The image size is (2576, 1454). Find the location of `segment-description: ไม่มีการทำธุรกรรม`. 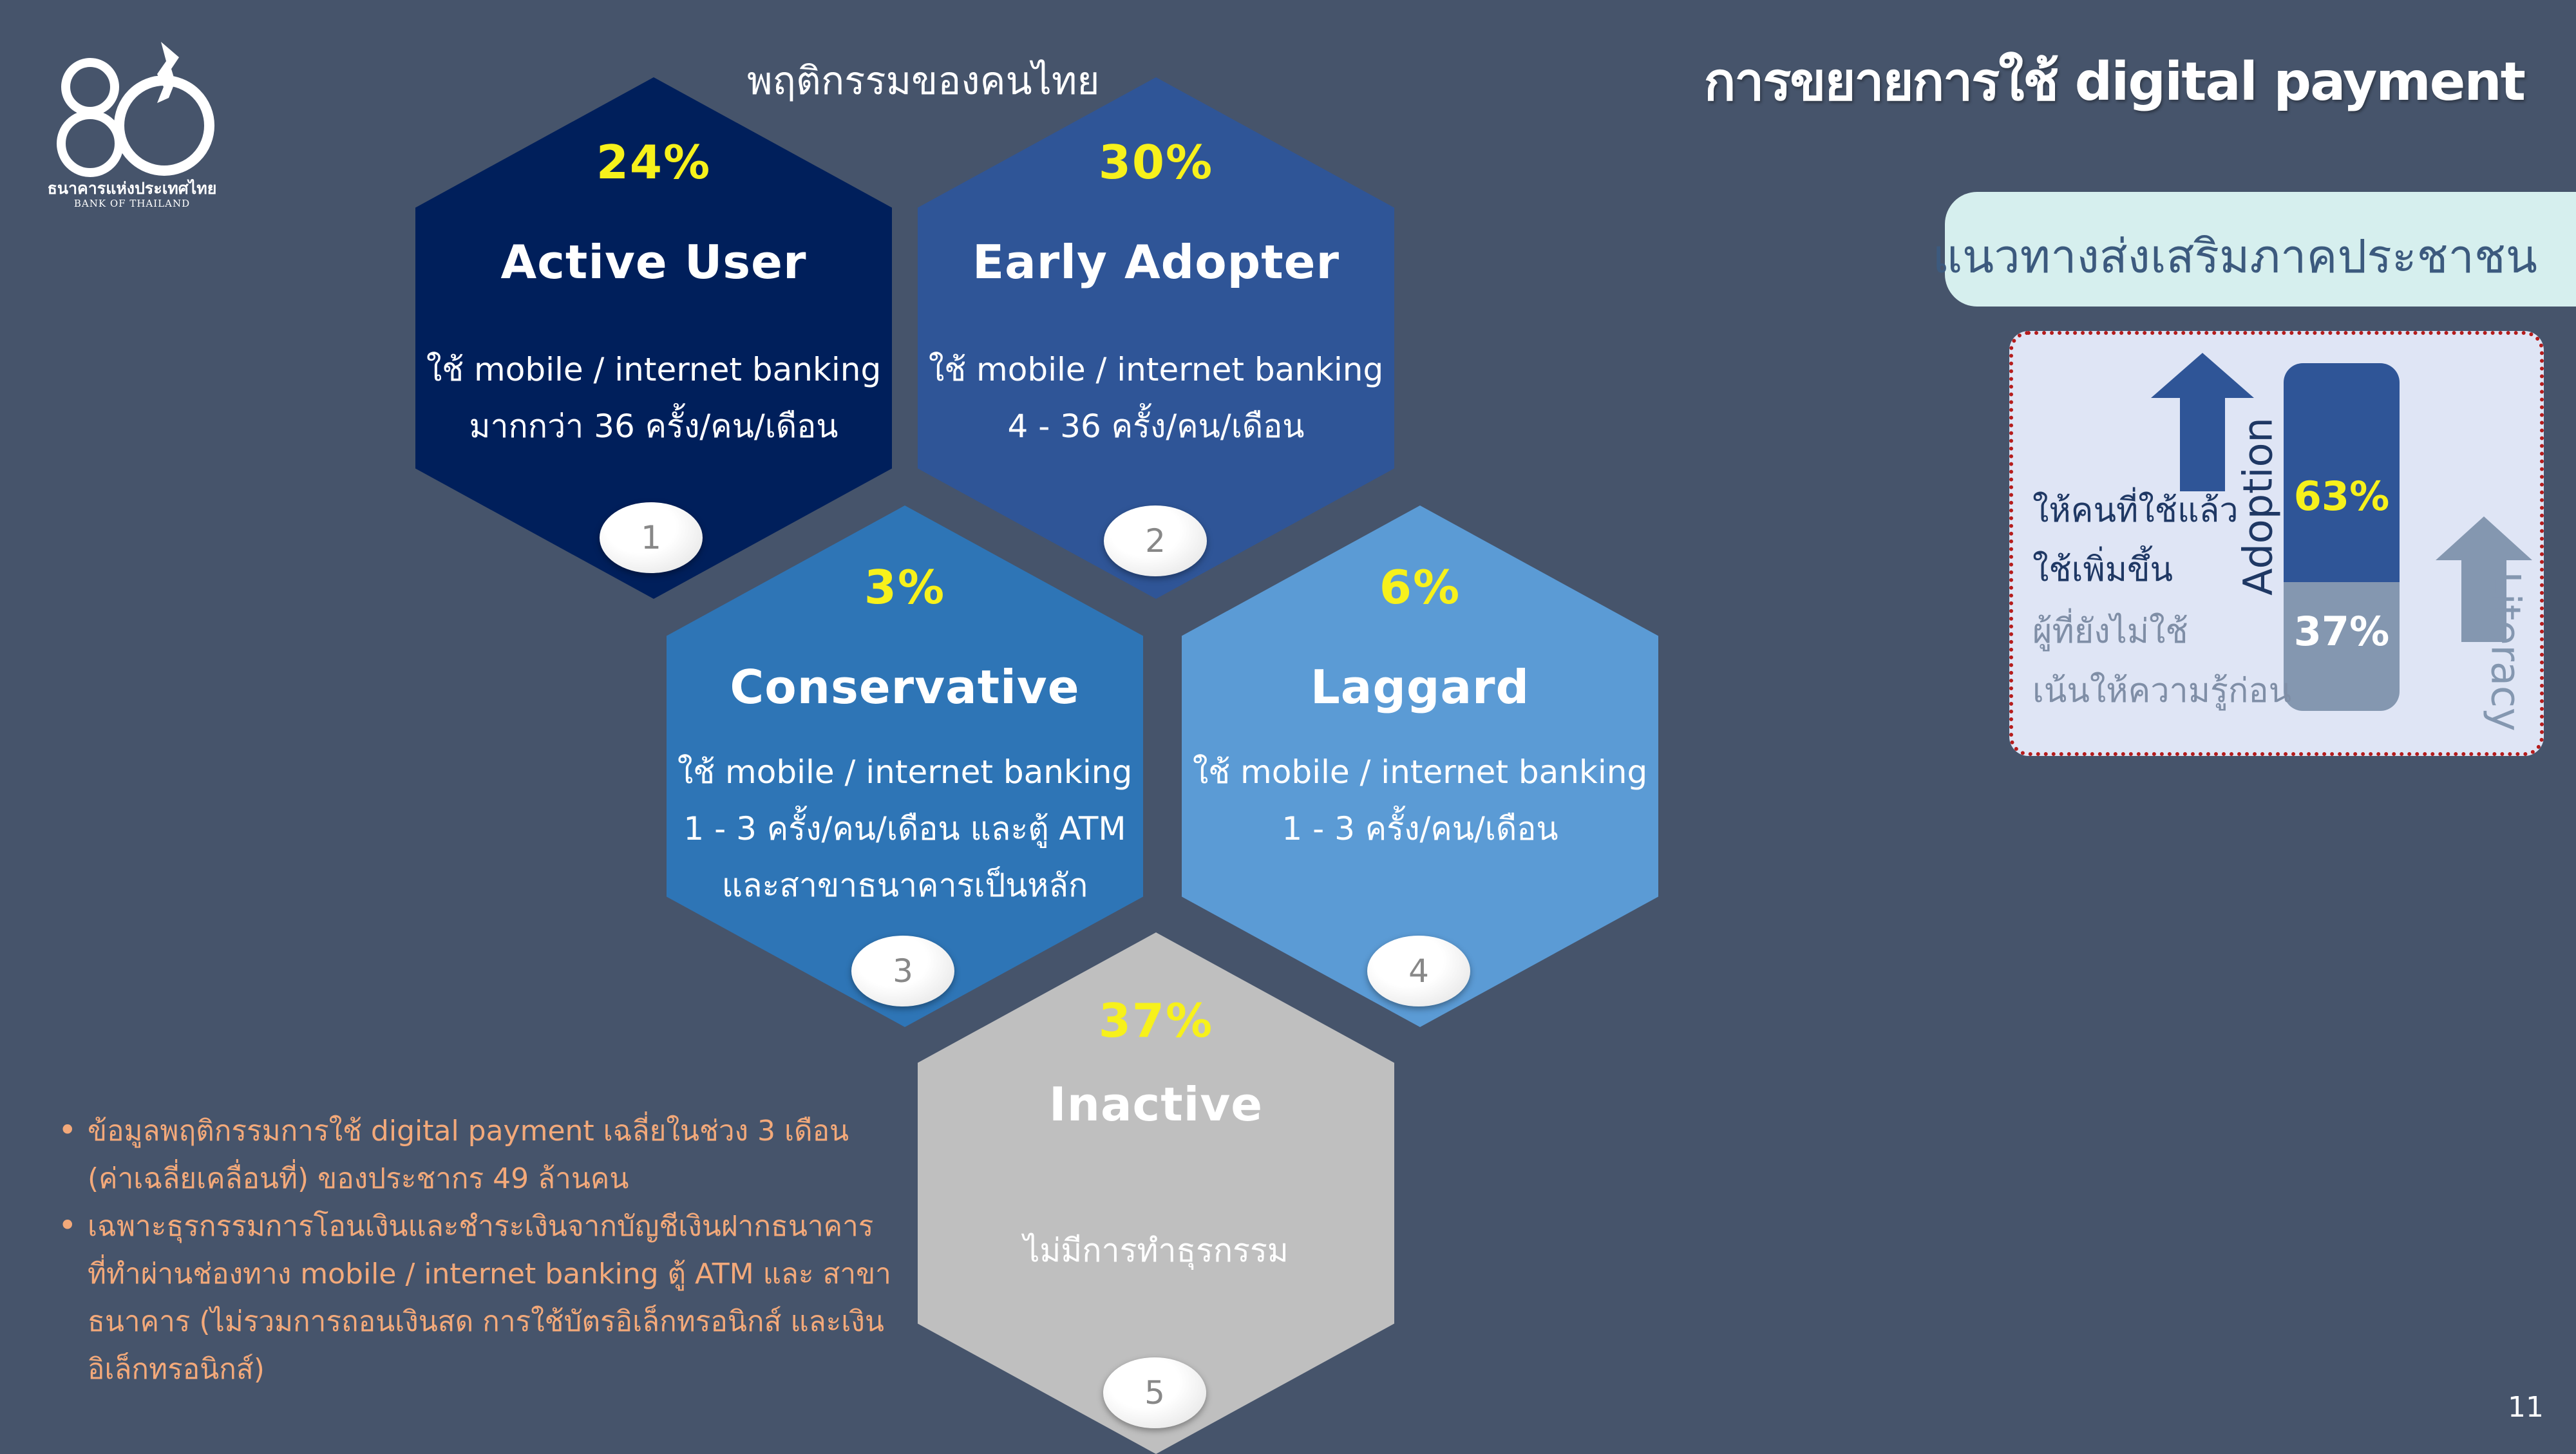

segment-description: ไม่มีการทำธุรกรรม is located at coordinates (1156, 1250).